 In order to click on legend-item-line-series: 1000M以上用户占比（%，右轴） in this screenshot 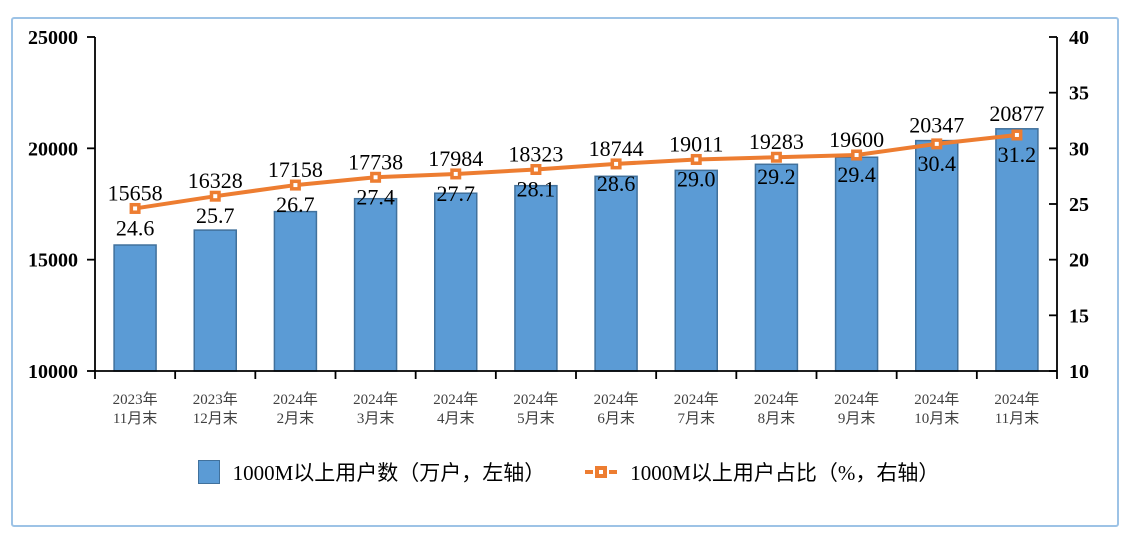, I will do `click(762, 472)`.